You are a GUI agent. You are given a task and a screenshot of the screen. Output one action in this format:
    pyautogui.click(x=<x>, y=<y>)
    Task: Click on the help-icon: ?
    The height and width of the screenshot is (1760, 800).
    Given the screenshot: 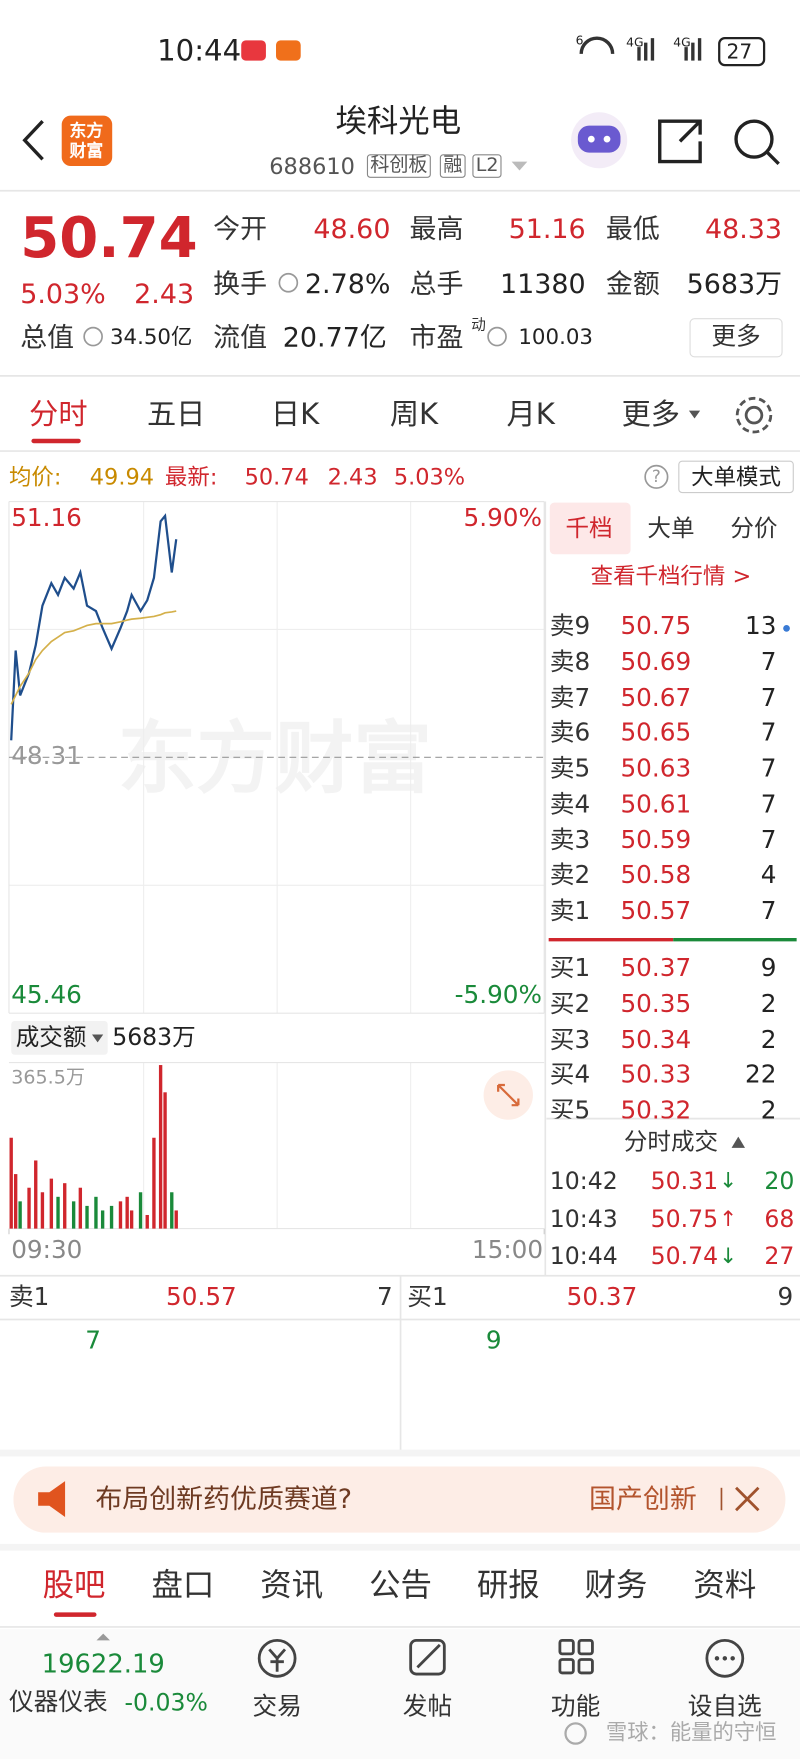 What is the action you would take?
    pyautogui.click(x=656, y=476)
    